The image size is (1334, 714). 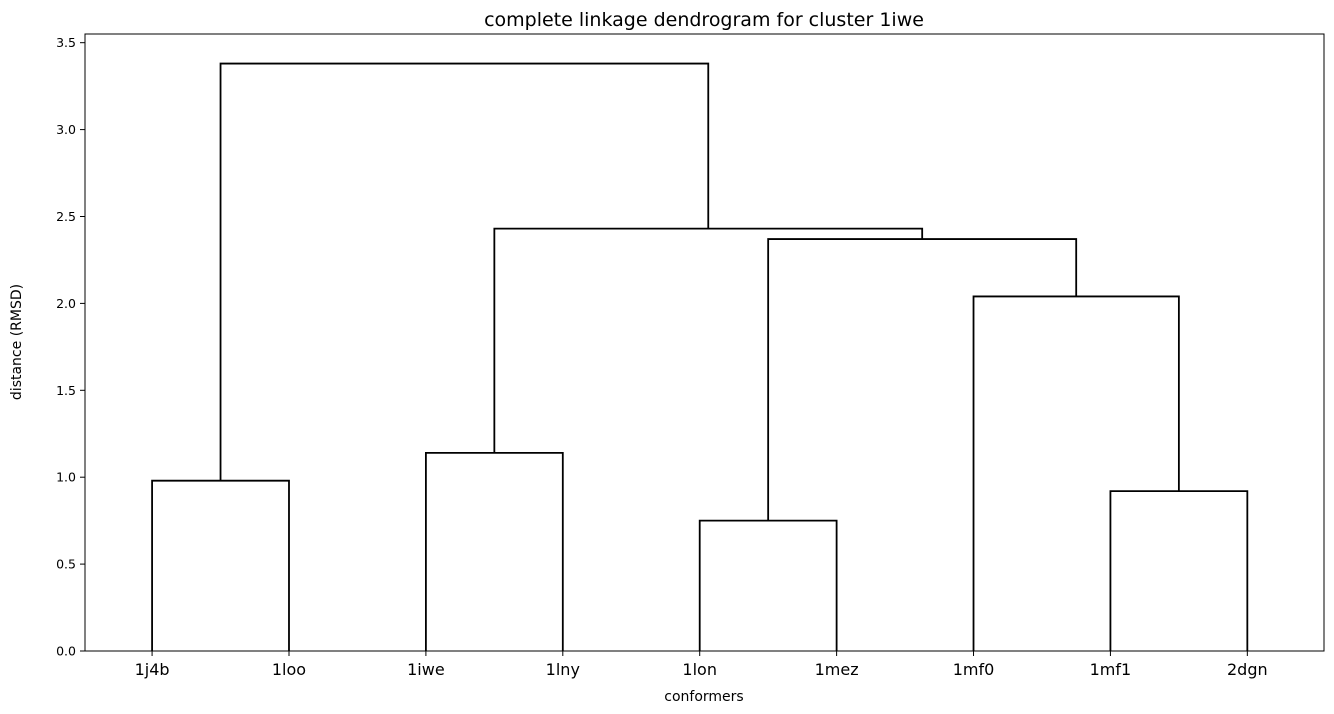 What do you see at coordinates (66, 477) in the screenshot?
I see `y-tick-label: 1.0` at bounding box center [66, 477].